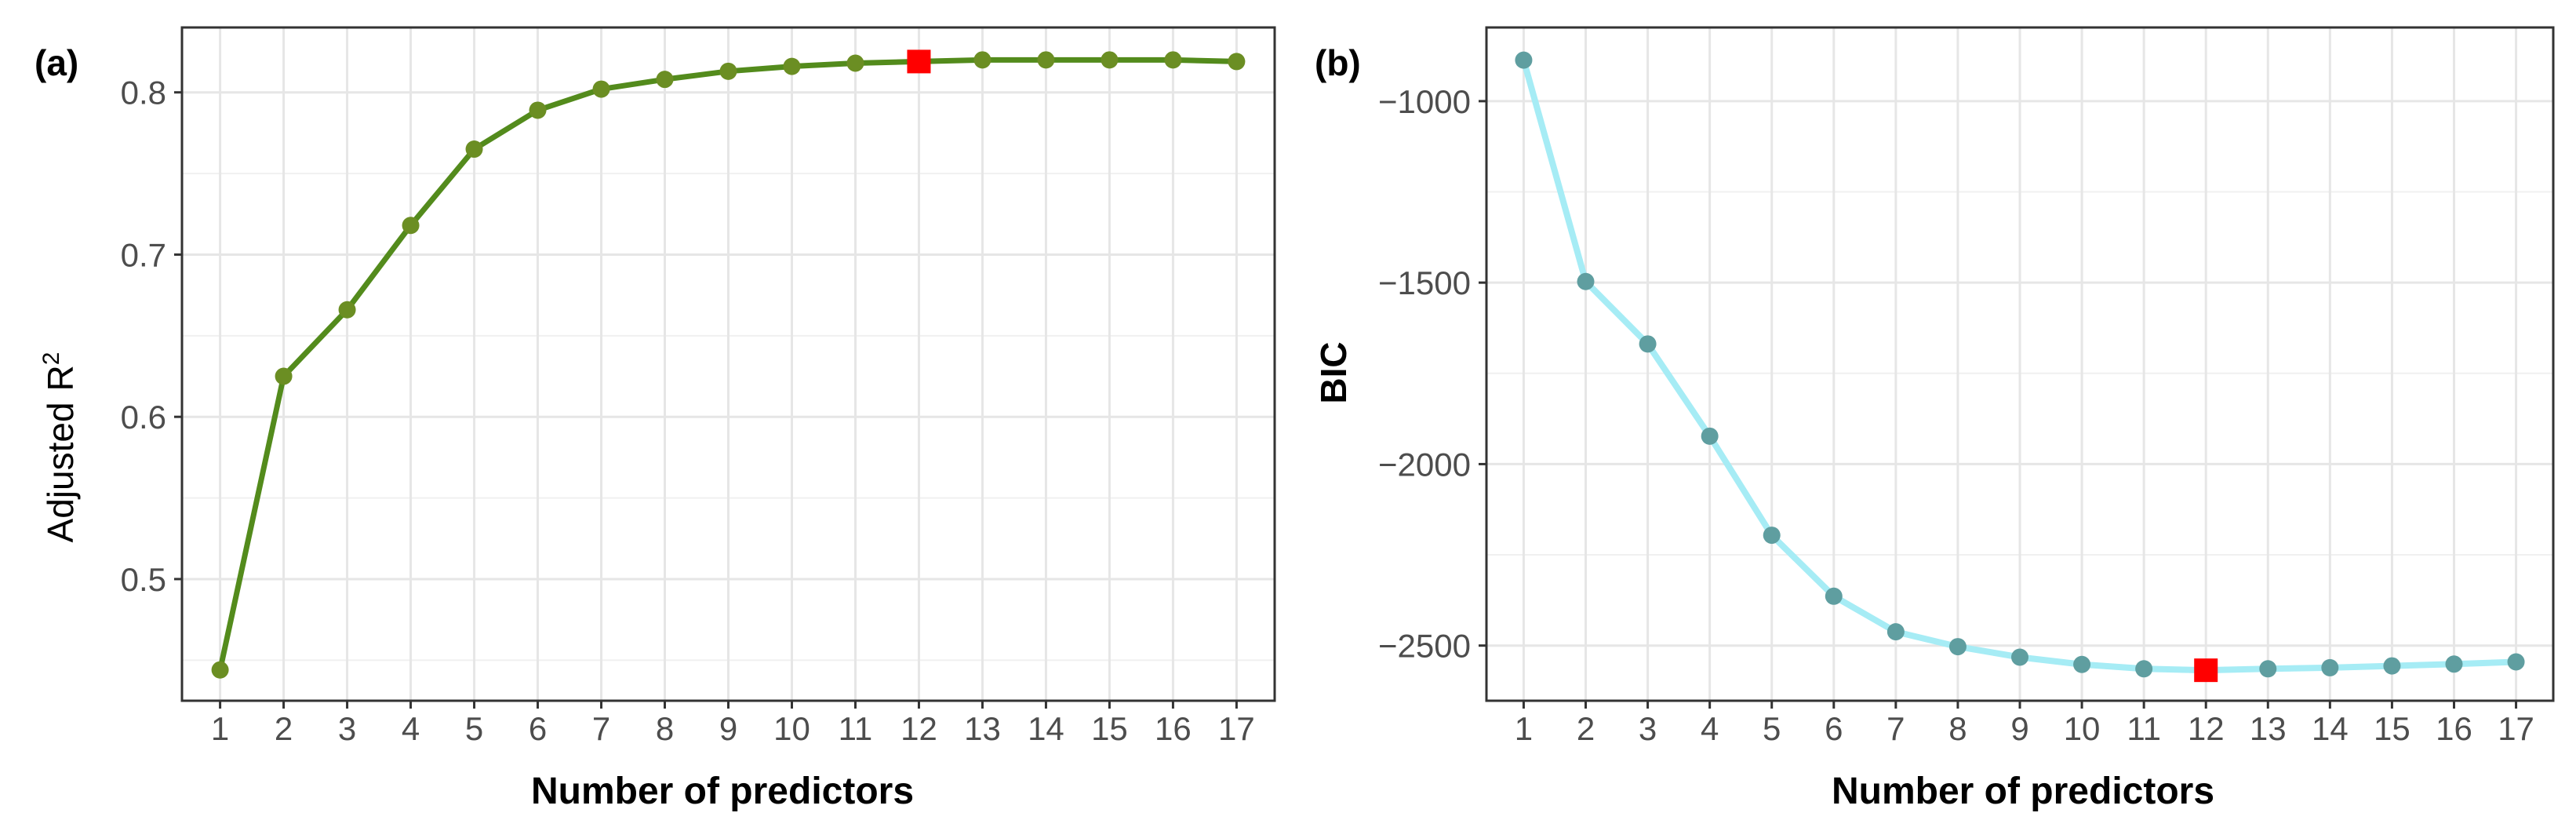  I want to click on y-tick-label: −2000, so click(1424, 464).